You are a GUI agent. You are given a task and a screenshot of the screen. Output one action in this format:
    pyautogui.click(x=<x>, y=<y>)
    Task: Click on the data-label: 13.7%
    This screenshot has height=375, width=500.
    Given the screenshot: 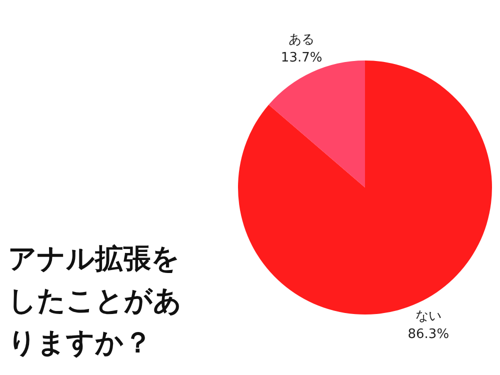 What is the action you would take?
    pyautogui.click(x=301, y=58)
    